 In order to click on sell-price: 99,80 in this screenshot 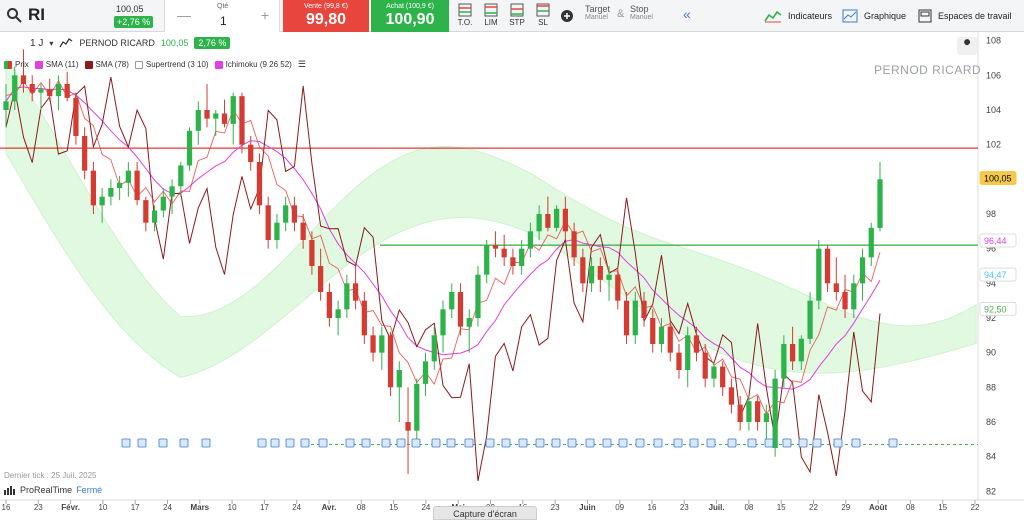, I will do `click(326, 19)`.